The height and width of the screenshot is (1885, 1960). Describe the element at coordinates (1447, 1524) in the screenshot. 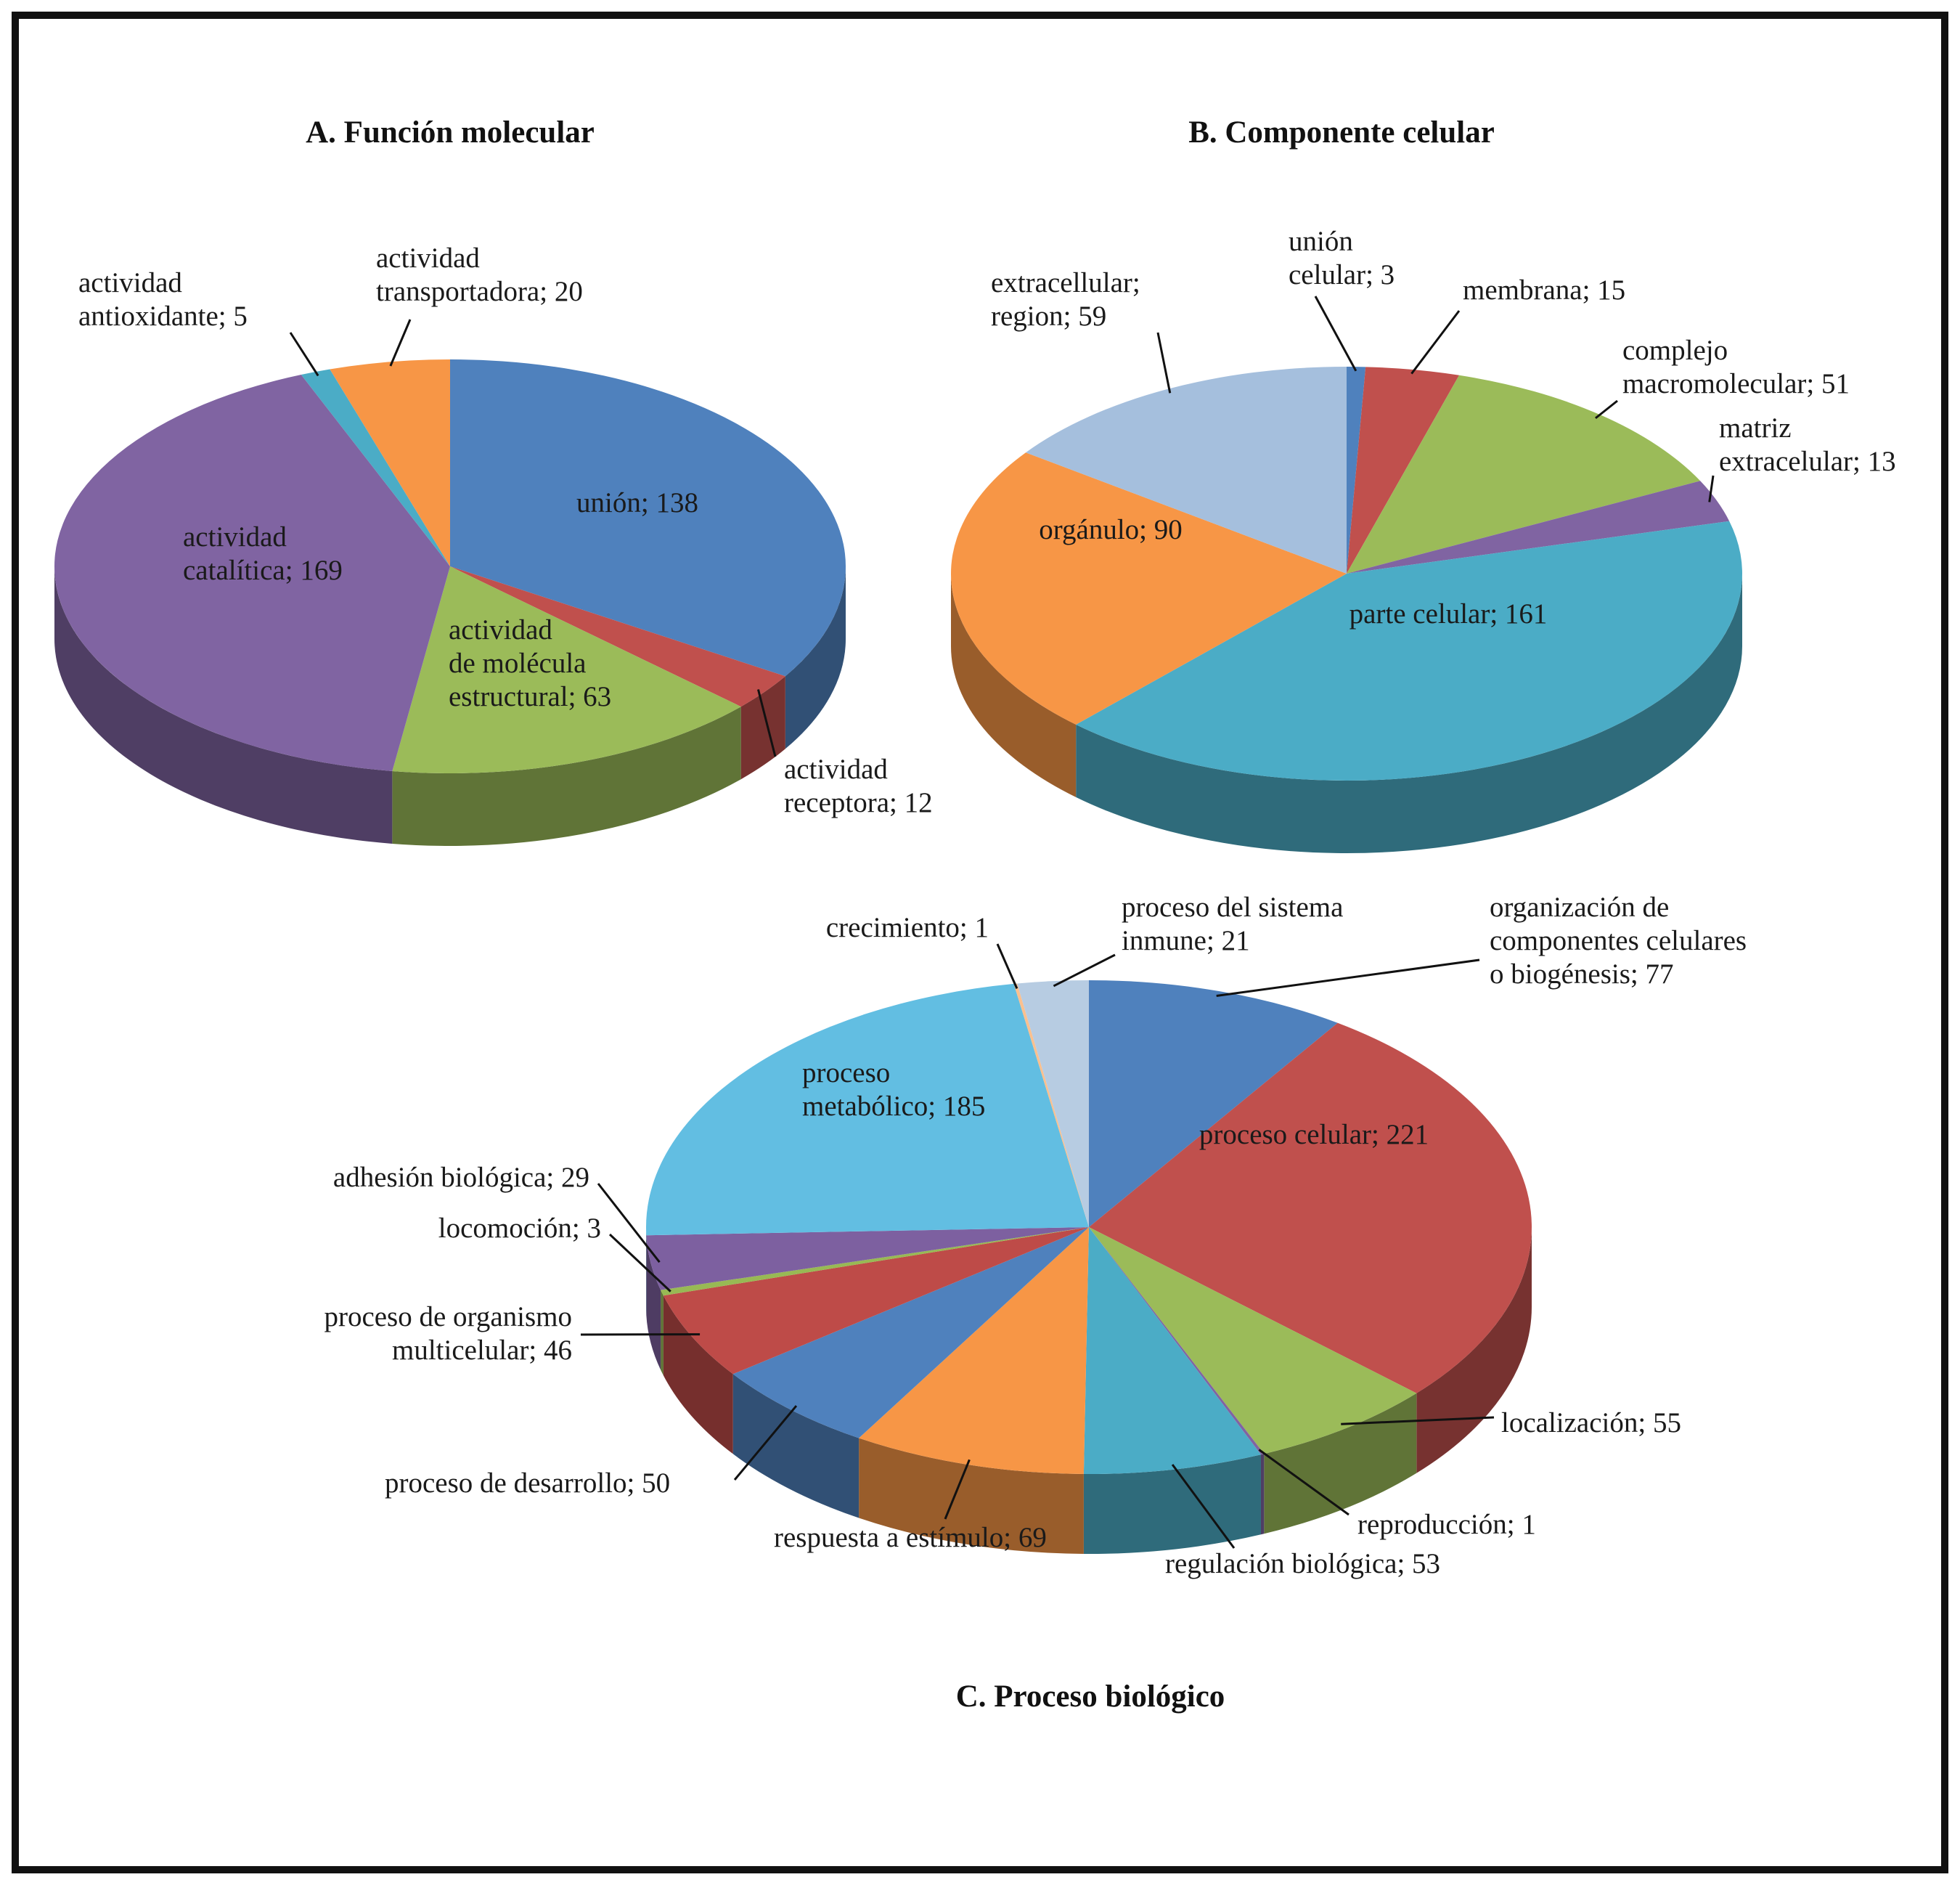

I see `slice-label-proceso-biologico-3: reproducción; 1` at that location.